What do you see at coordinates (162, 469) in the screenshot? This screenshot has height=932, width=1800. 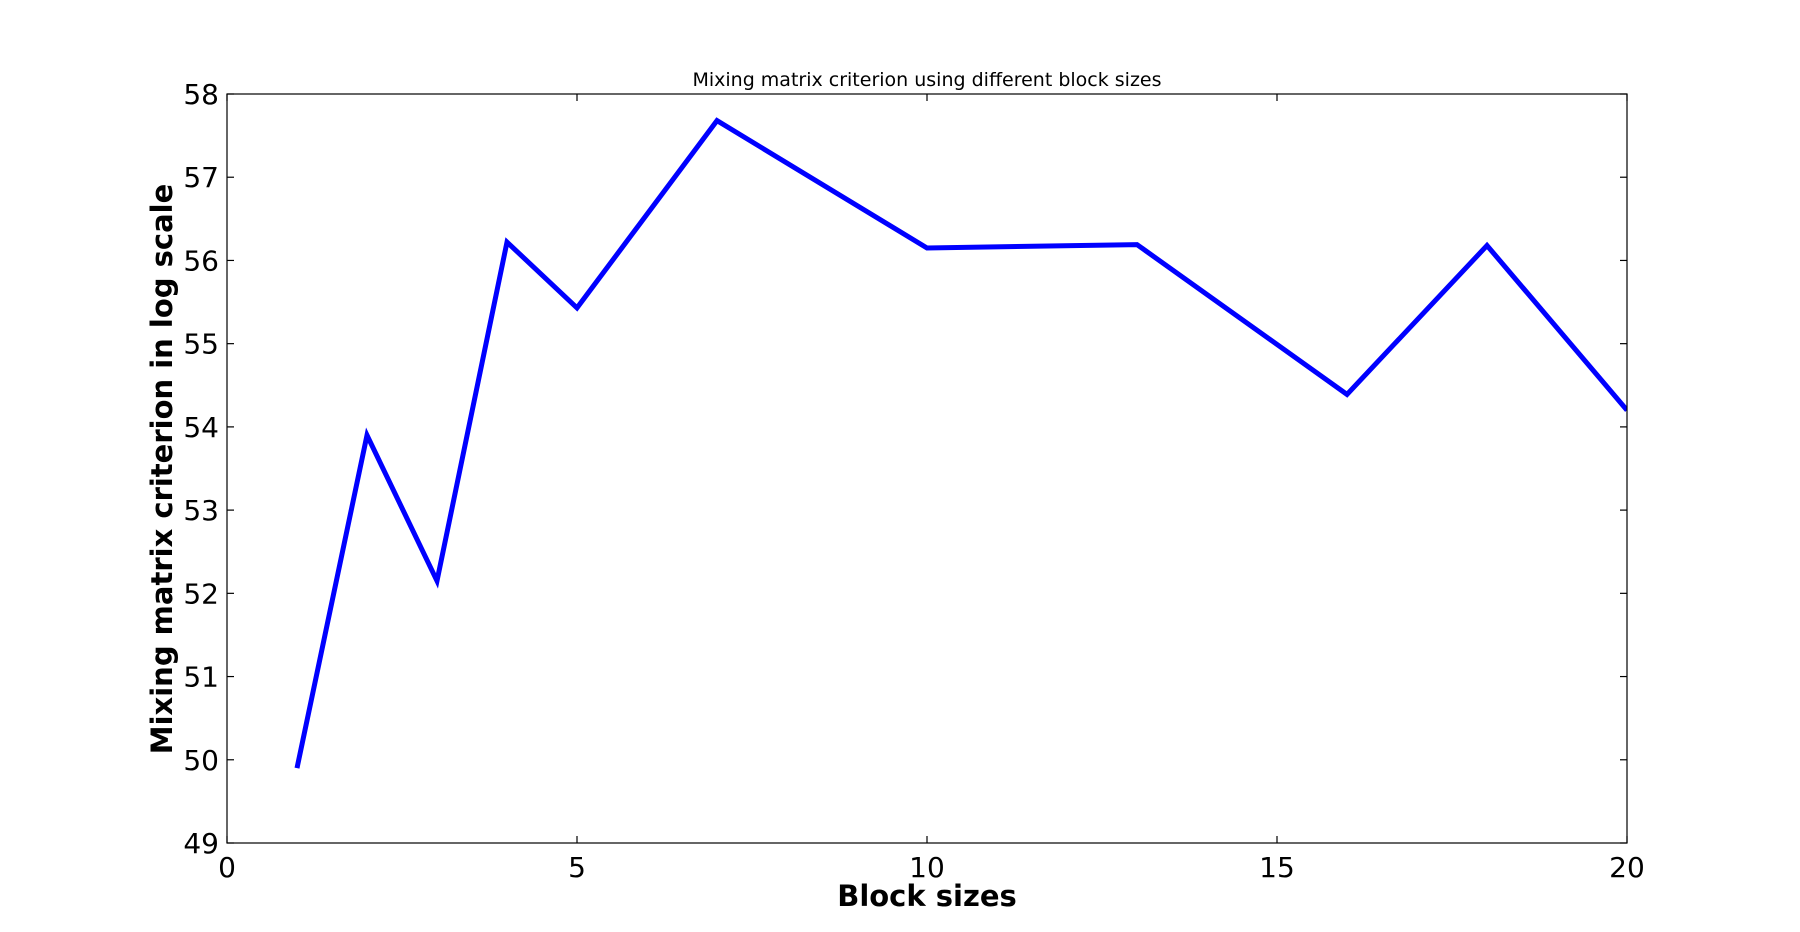 I see `y-axis-label: Mixing matrix criterion in log scale` at bounding box center [162, 469].